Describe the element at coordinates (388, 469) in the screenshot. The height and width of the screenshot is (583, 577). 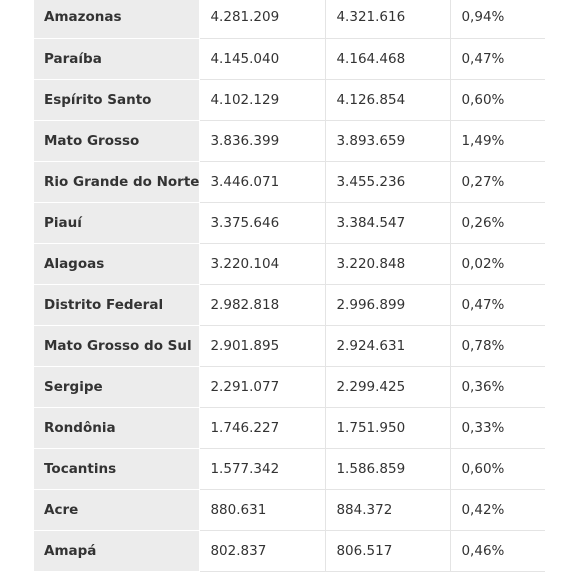
I see `population-value: 1.586.859` at that location.